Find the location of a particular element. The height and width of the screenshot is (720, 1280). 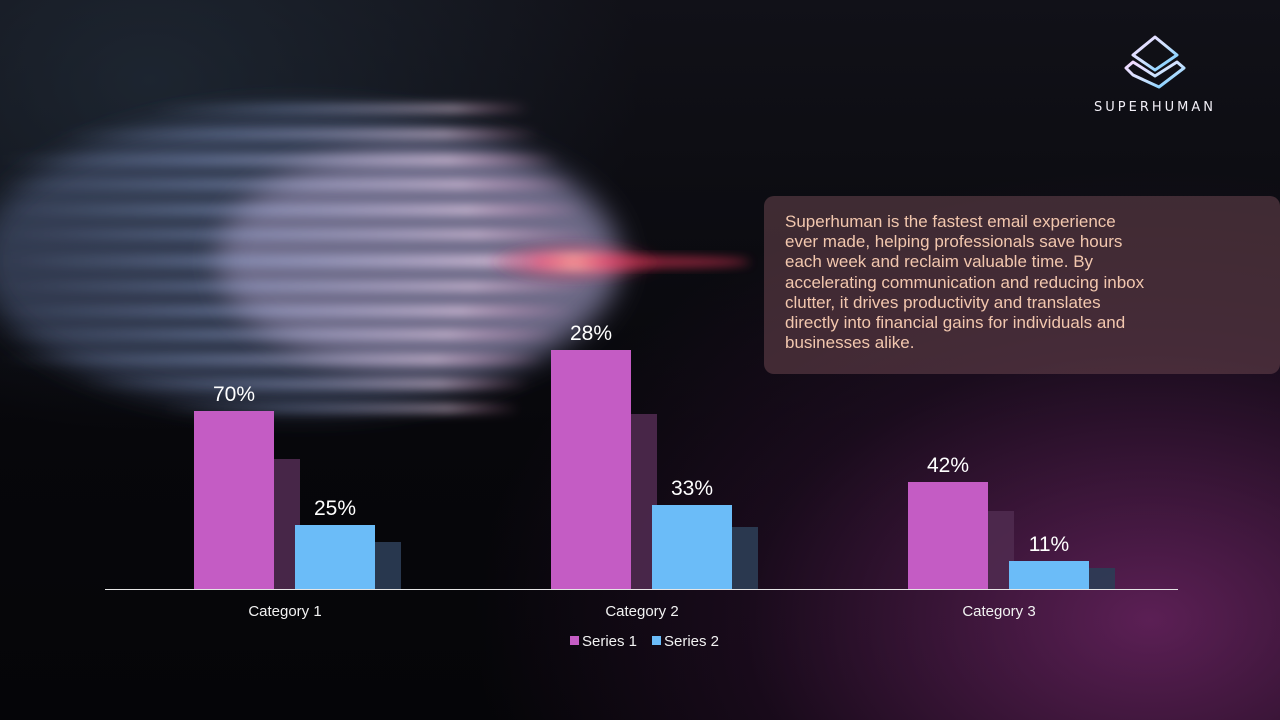

bar-s2-c2 is located at coordinates (692, 547).